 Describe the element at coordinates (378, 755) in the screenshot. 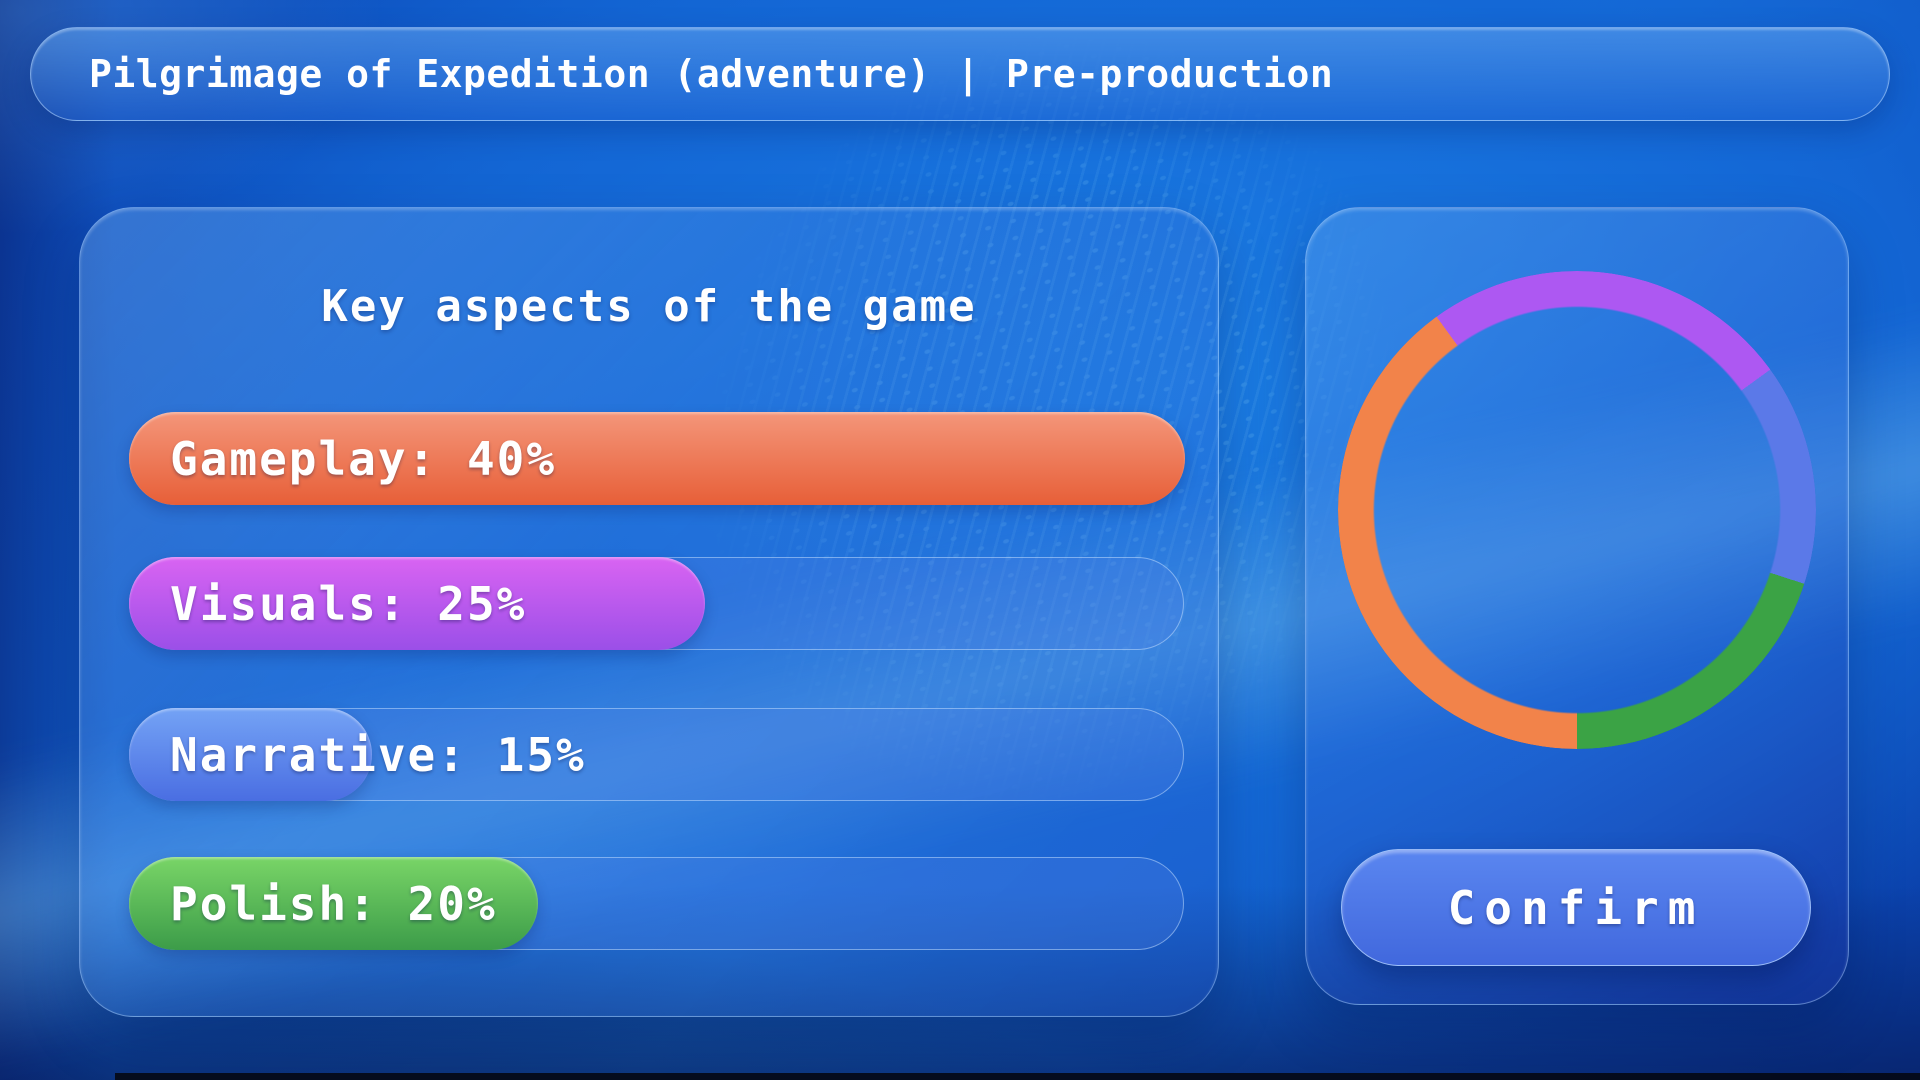

I see `aspect-bar-narrative-label: Narrative: 15%` at that location.